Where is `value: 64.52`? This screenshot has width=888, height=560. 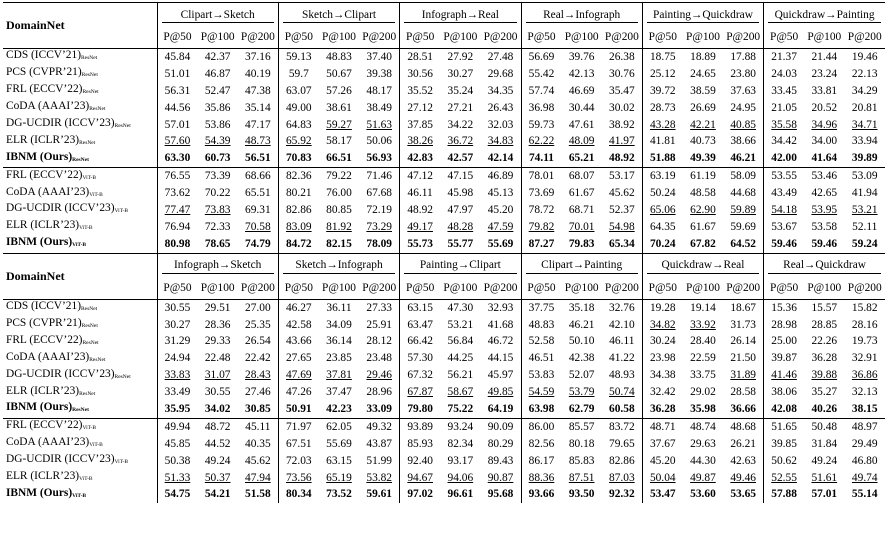
value: 64.52 is located at coordinates (743, 243).